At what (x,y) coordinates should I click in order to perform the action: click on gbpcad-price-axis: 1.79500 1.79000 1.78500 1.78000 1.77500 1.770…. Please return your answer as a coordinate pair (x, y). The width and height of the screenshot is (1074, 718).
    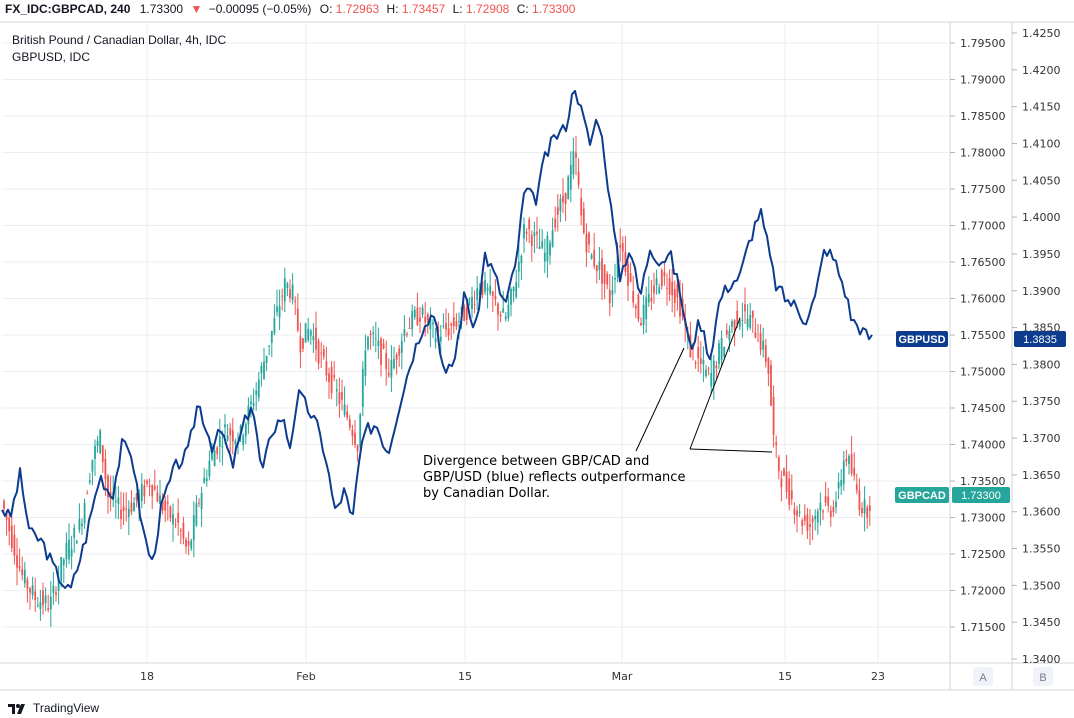
    Looking at the image, I should click on (978, 335).